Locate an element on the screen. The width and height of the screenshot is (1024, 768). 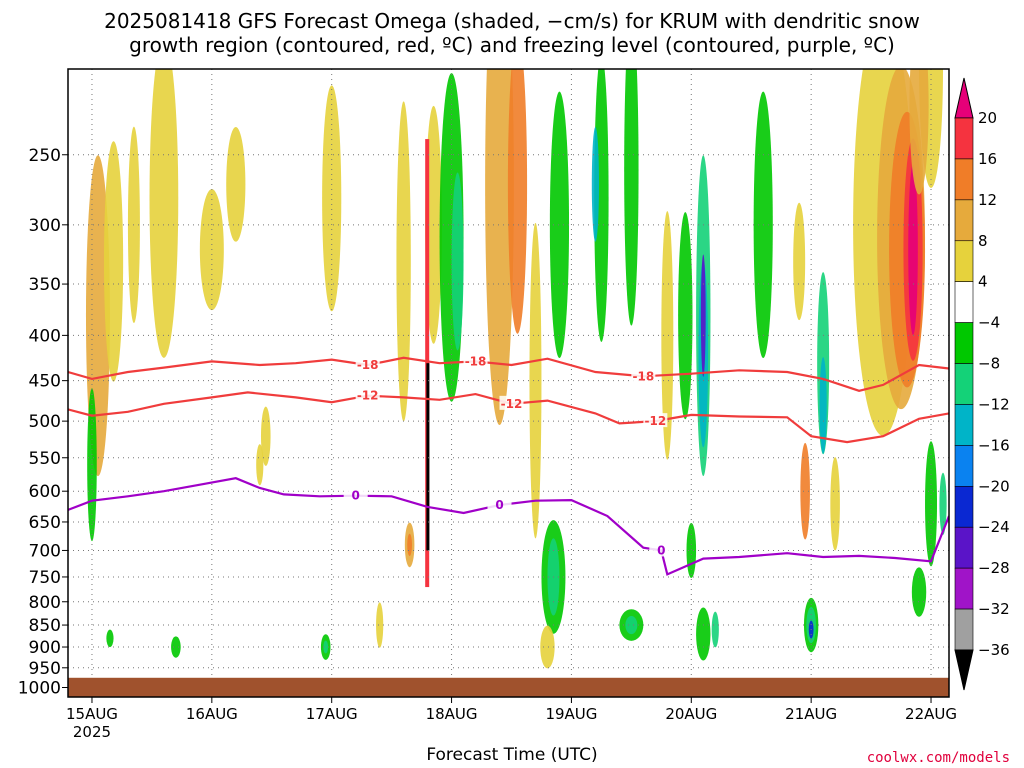
y-tick-label: 700 is located at coordinates (45, 551).